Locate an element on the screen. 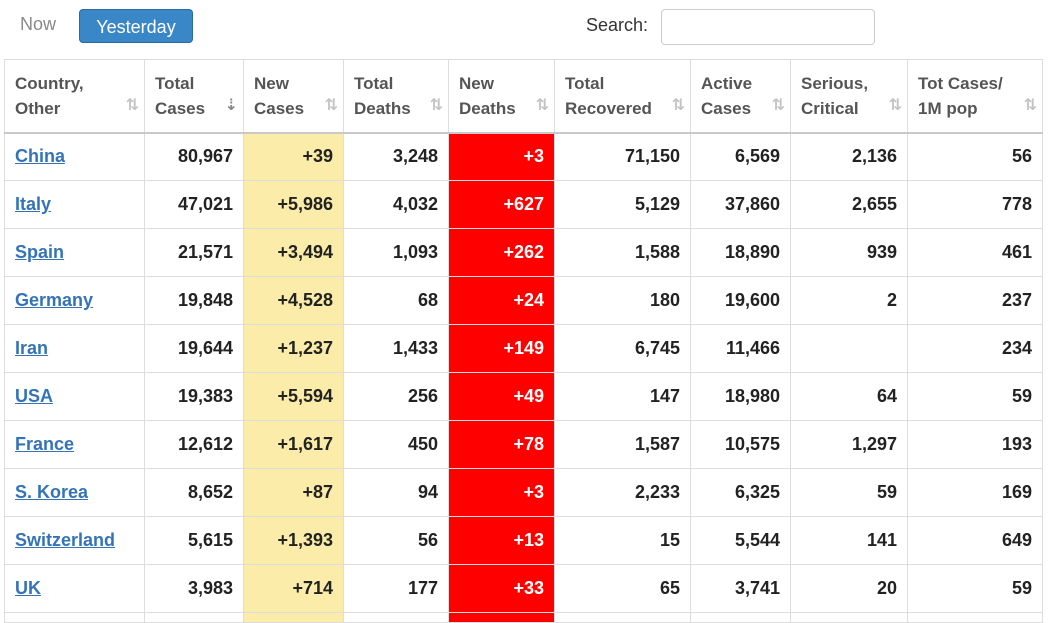 The image size is (1050, 623). cell-cases-per-million: 237 is located at coordinates (975, 300).